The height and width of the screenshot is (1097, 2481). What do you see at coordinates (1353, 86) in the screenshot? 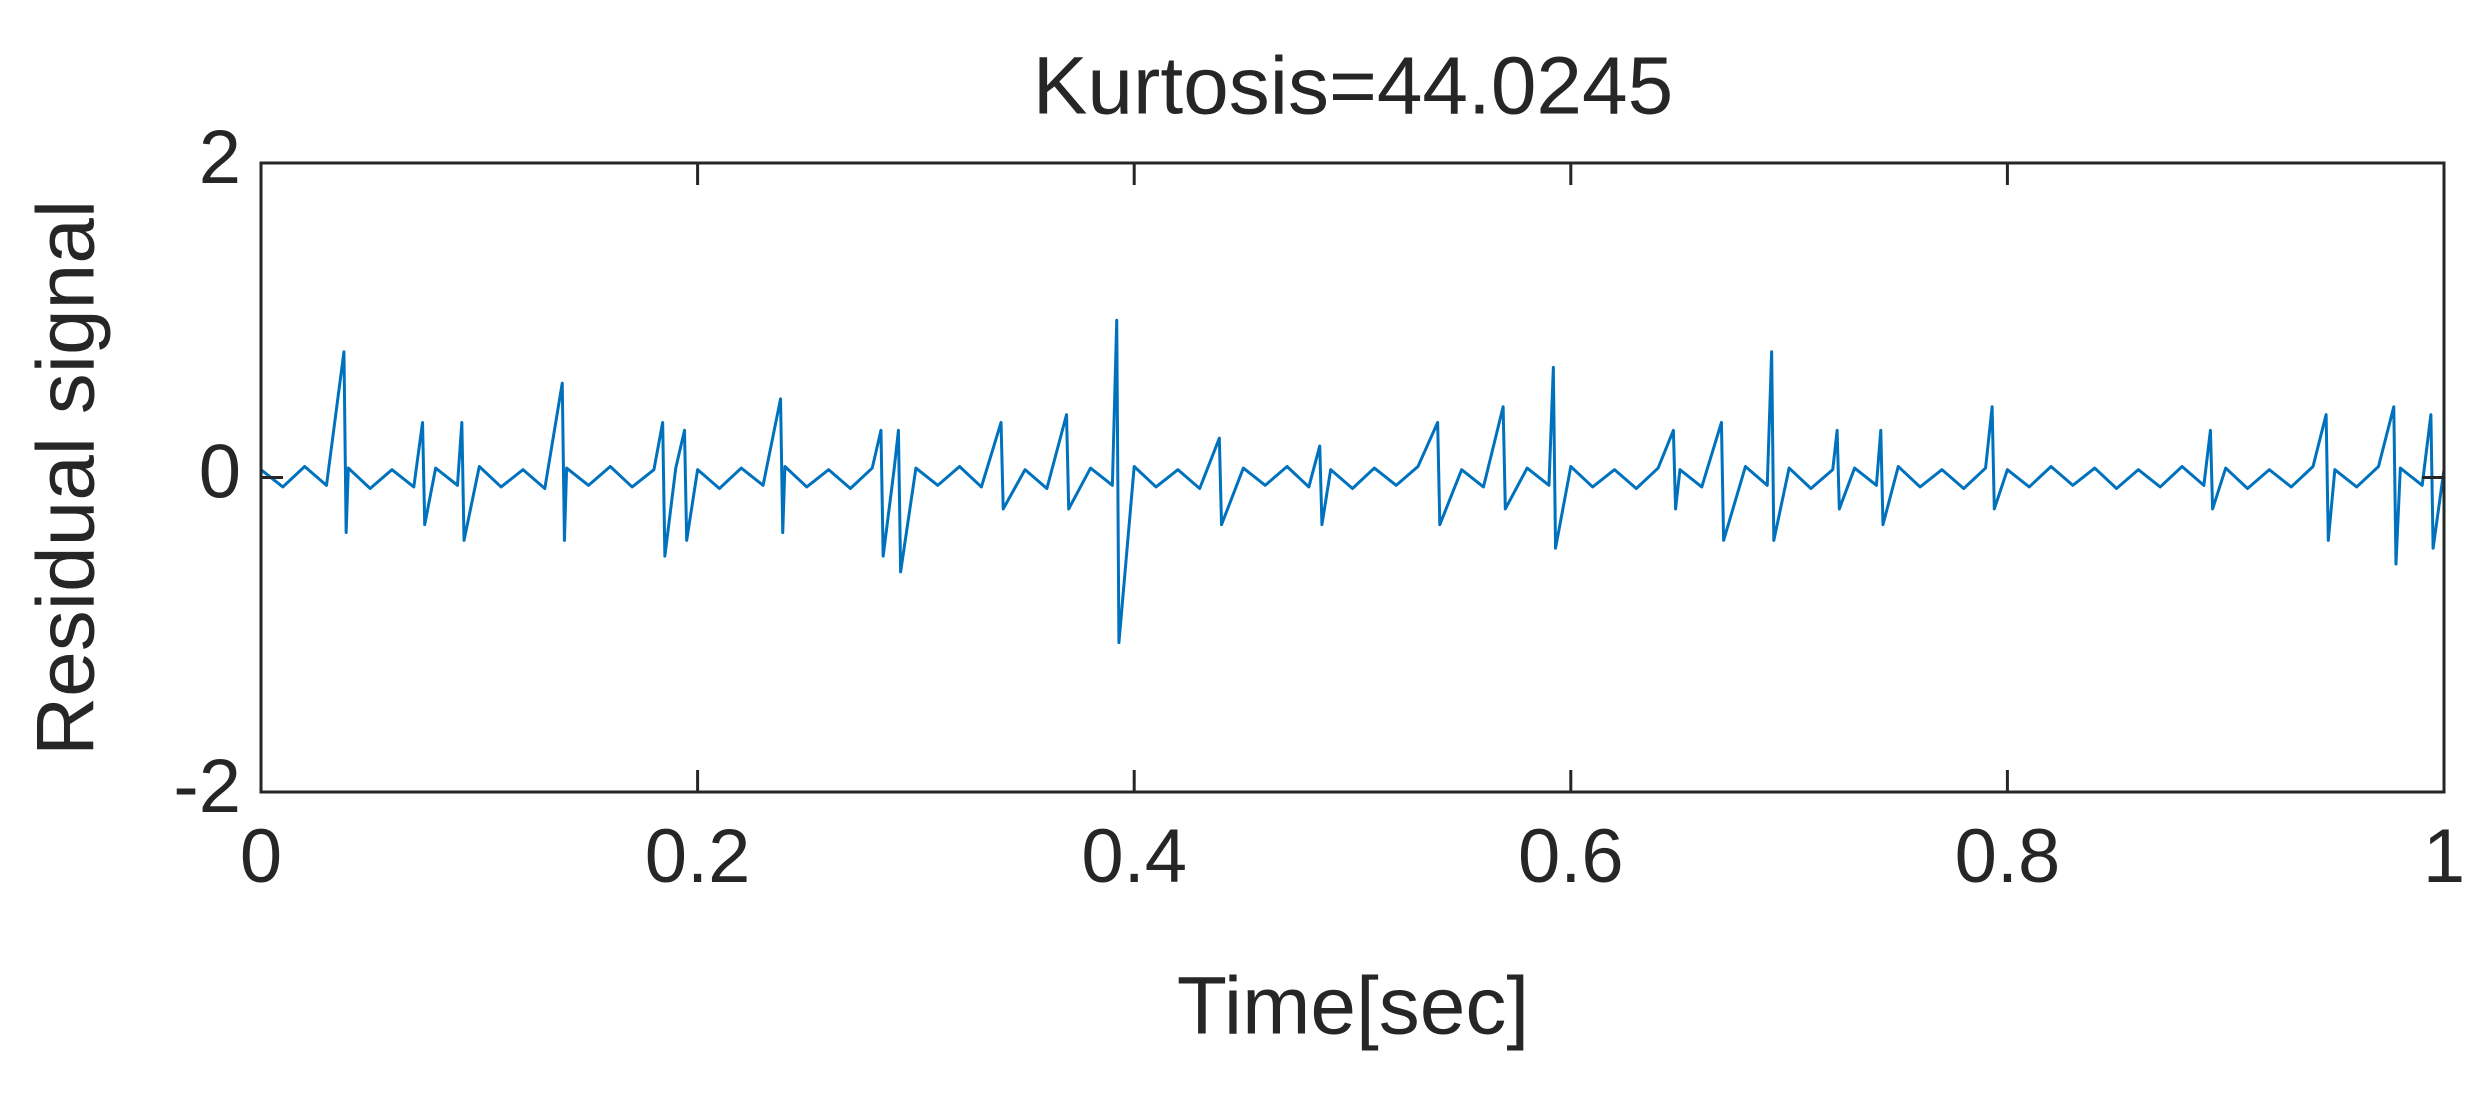
I see `chart-title: Kurtosis=44.0245` at bounding box center [1353, 86].